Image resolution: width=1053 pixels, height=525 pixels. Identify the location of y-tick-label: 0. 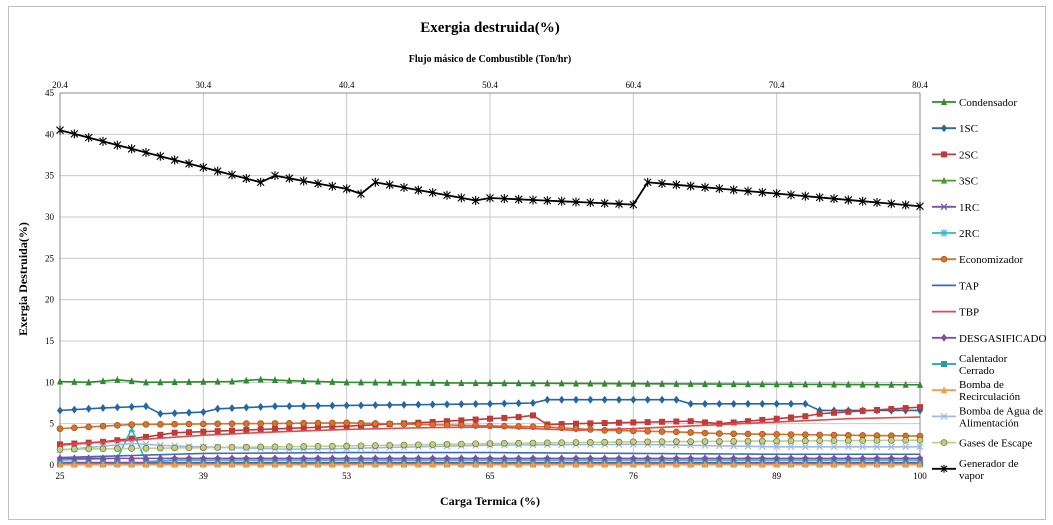
(52, 465).